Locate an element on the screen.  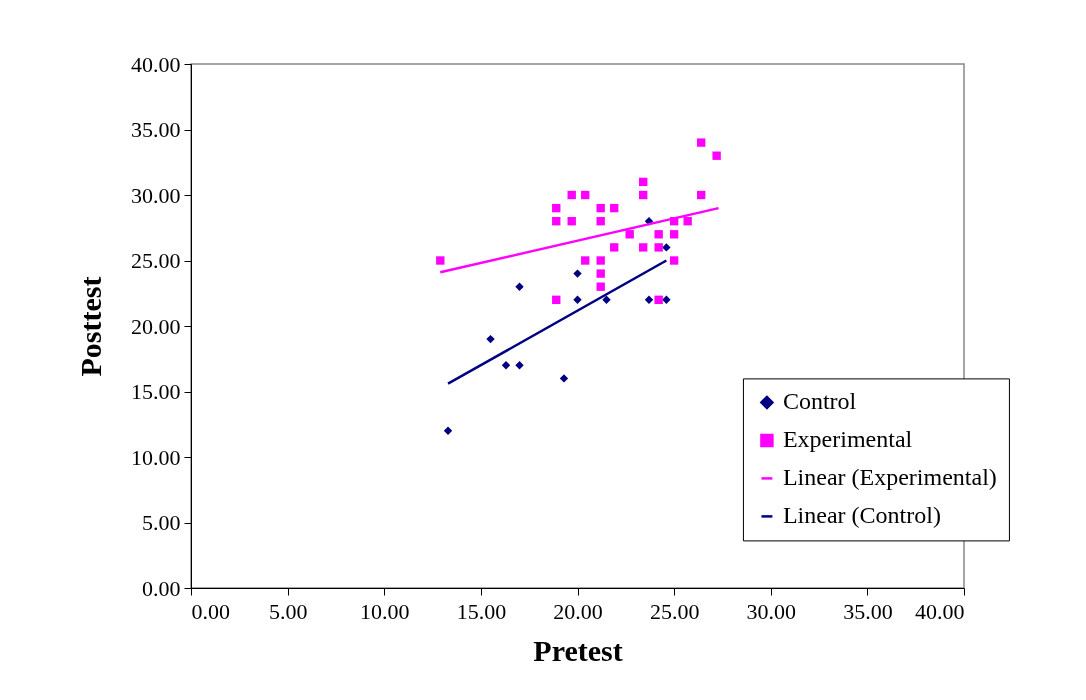
x-tick-label: 35.00 is located at coordinates (868, 611).